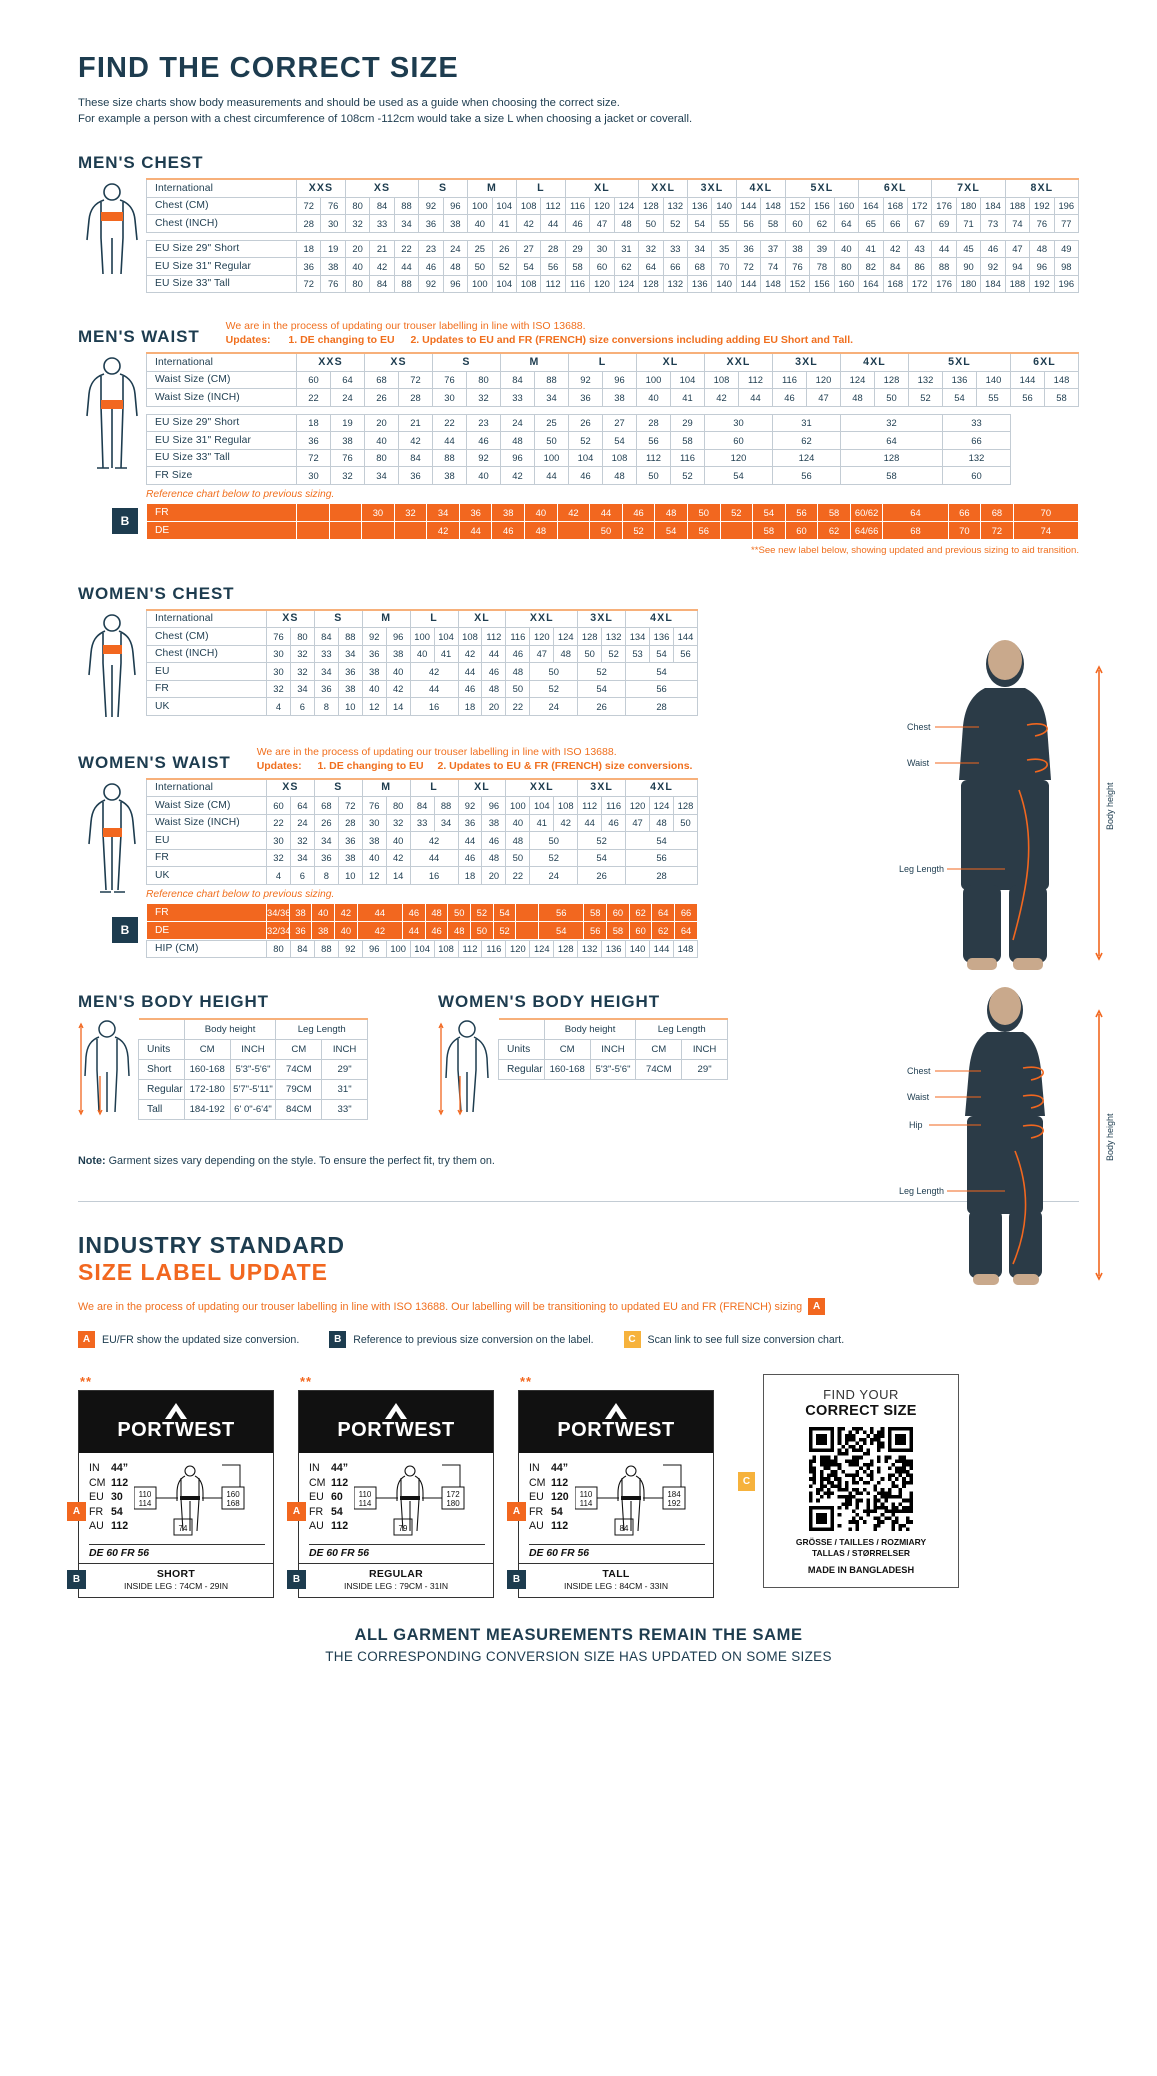  Describe the element at coordinates (817, 1306) in the screenshot. I see `badge-a-lead: A` at that location.